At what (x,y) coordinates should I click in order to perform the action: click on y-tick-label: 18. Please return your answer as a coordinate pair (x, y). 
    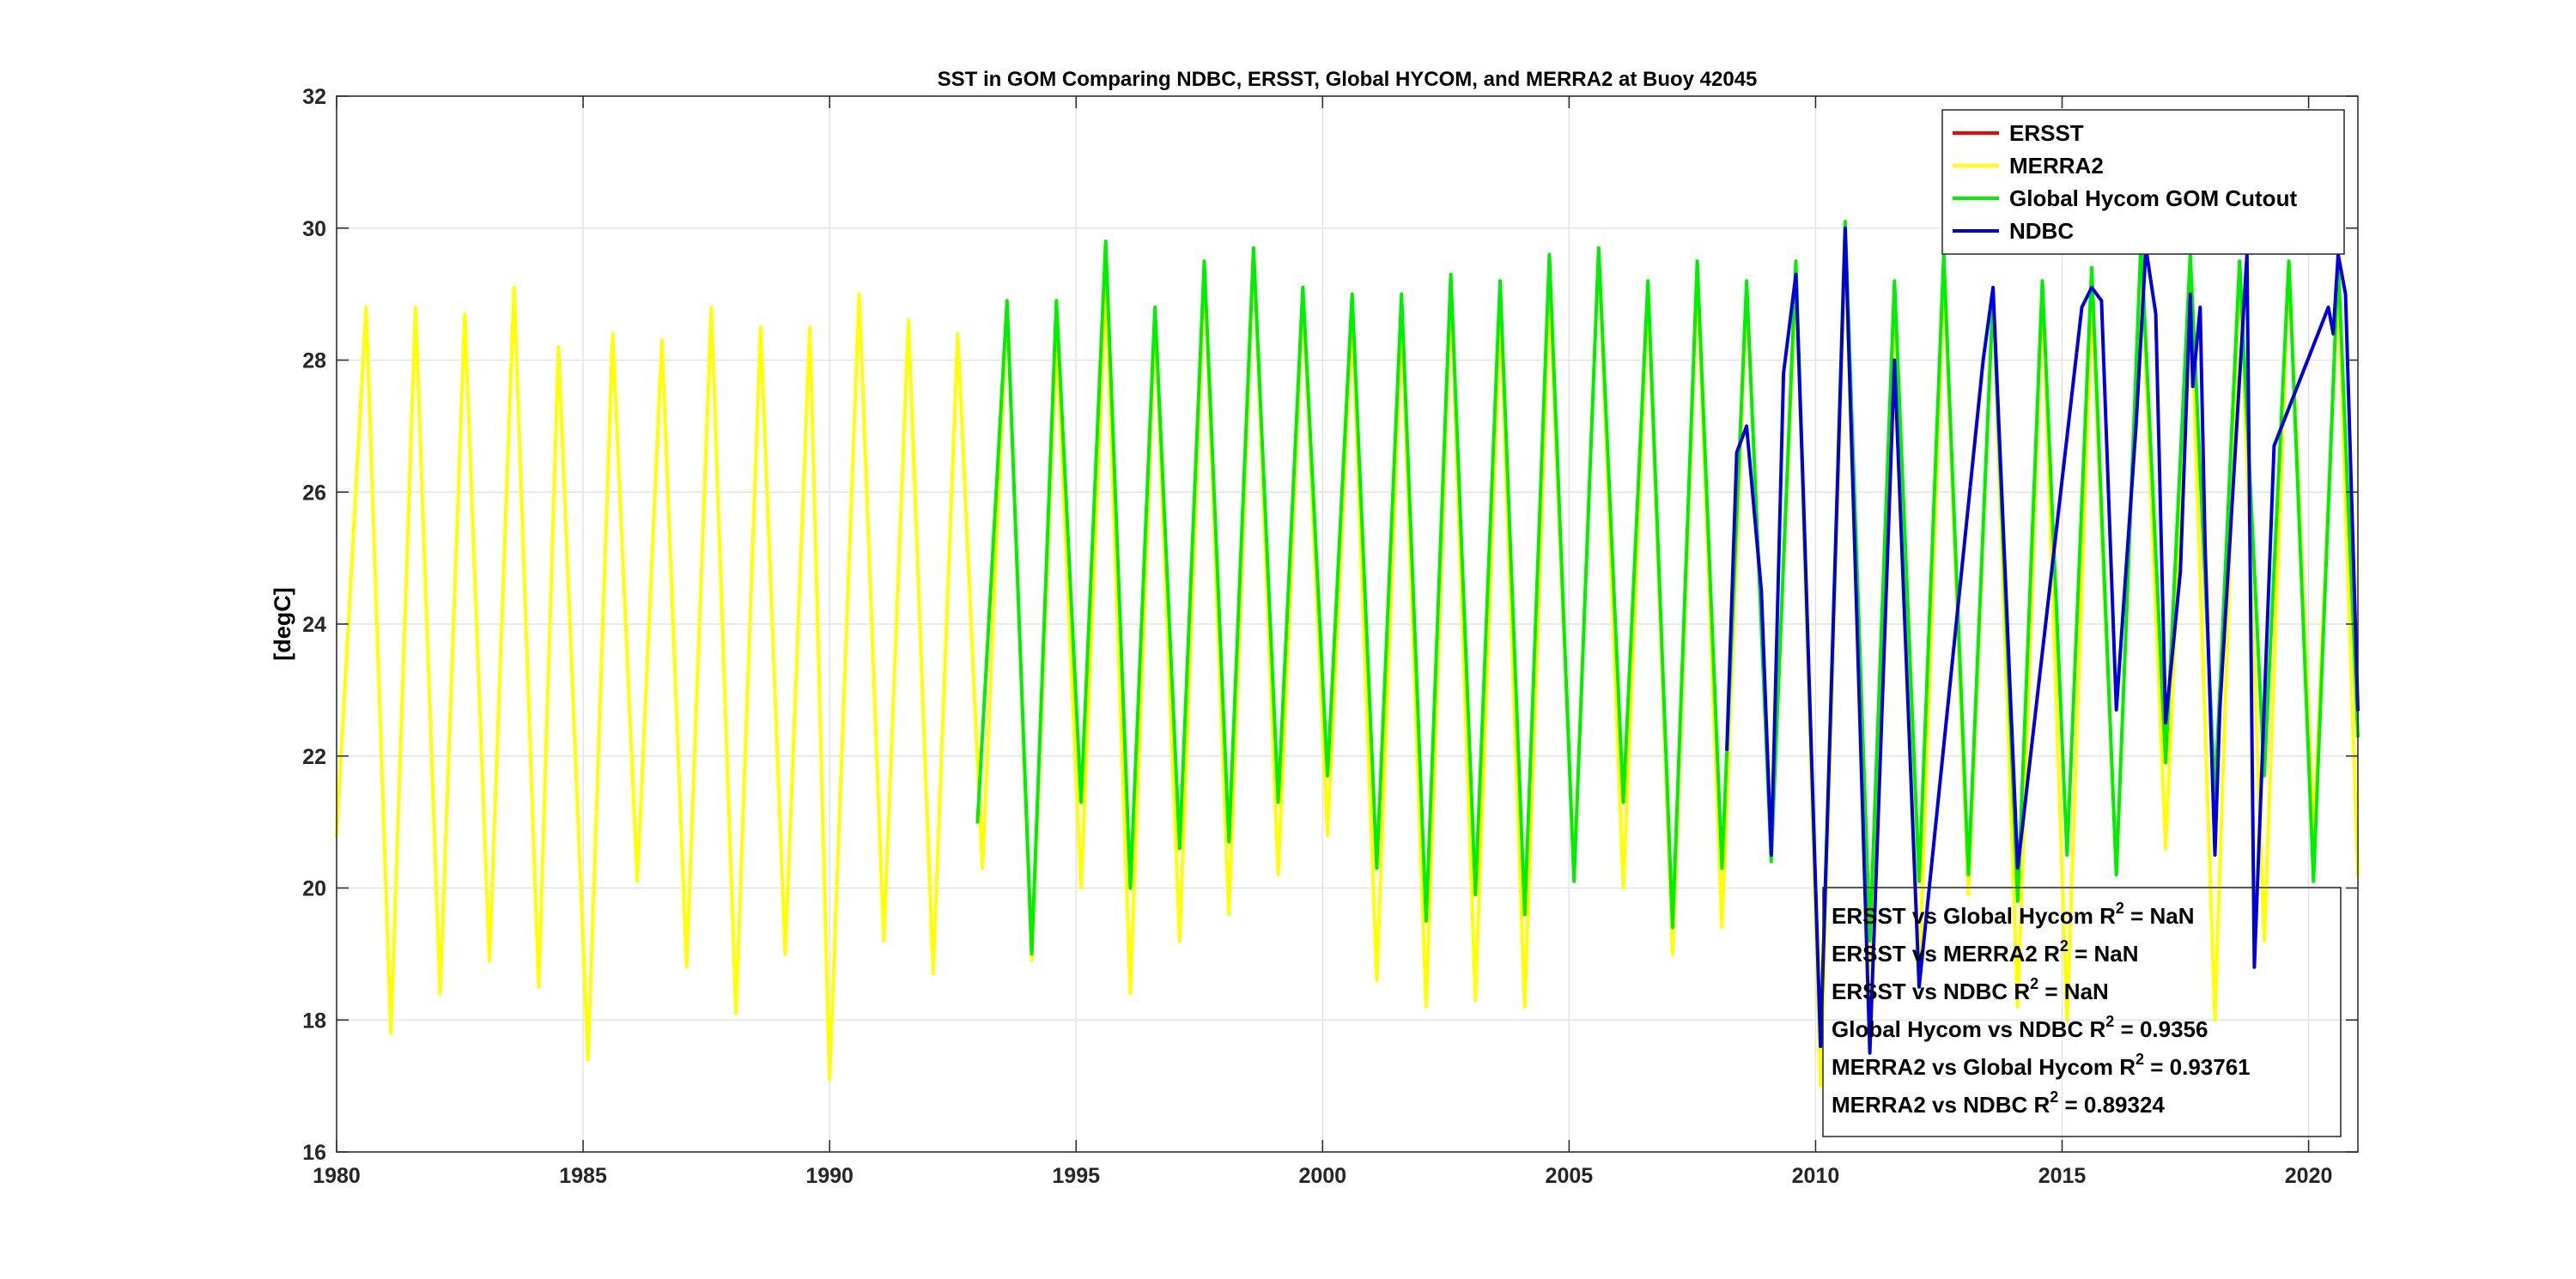
    Looking at the image, I should click on (314, 1021).